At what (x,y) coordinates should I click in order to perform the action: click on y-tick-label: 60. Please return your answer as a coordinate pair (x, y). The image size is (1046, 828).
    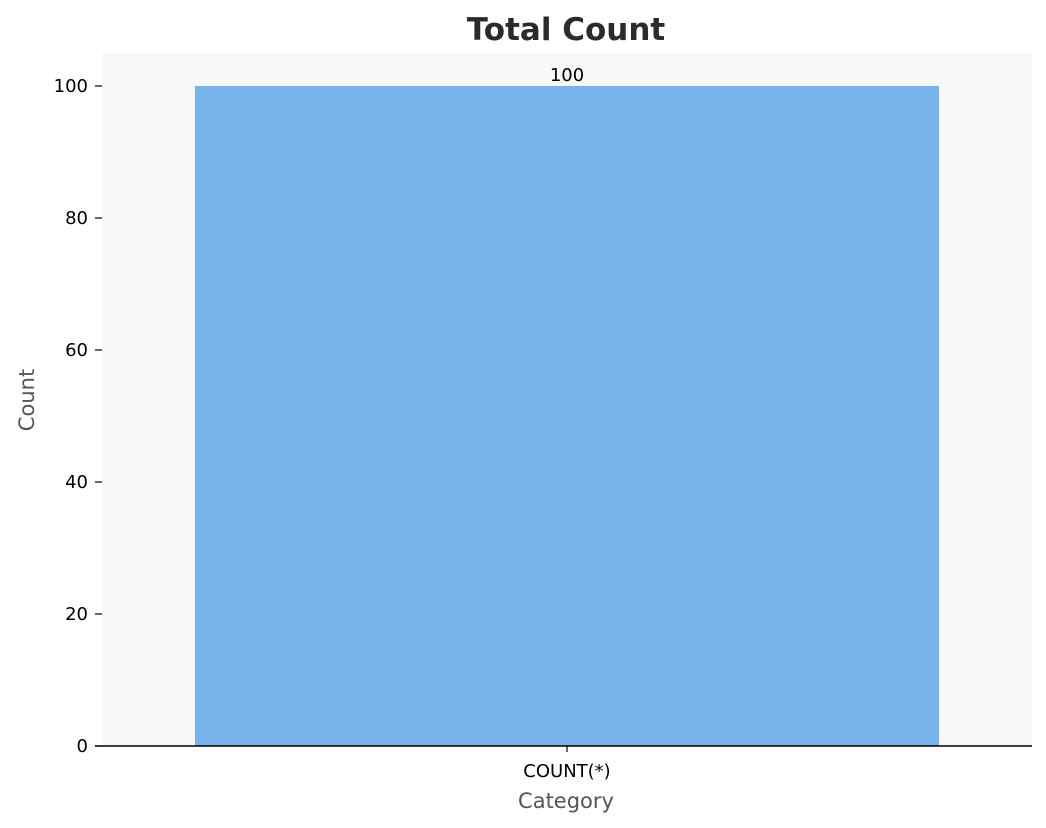
    Looking at the image, I should click on (76, 350).